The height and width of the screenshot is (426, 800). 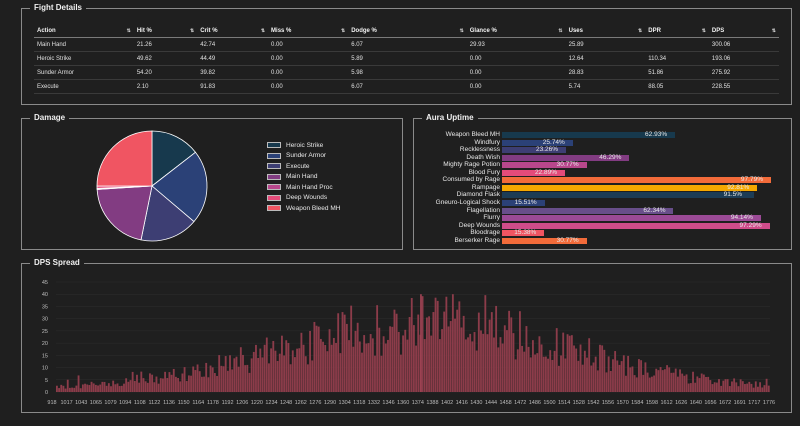 I want to click on column-header: DPR ⇅, so click(x=677, y=31).